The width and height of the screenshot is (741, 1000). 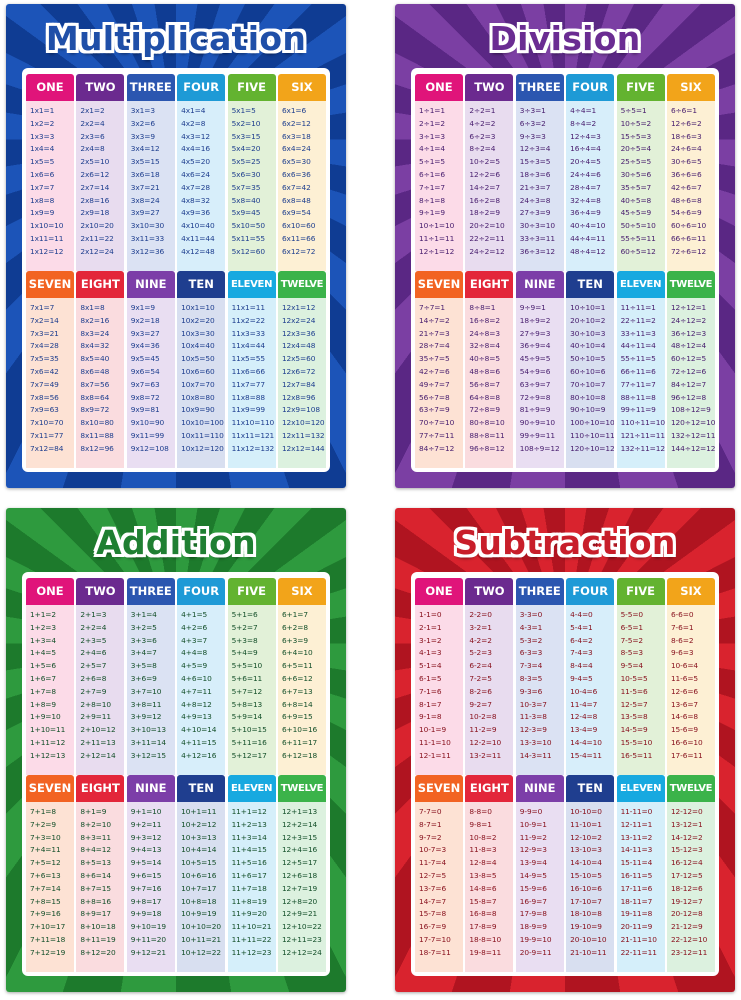 I want to click on fact-line: 12÷1=12, so click(x=437, y=251).